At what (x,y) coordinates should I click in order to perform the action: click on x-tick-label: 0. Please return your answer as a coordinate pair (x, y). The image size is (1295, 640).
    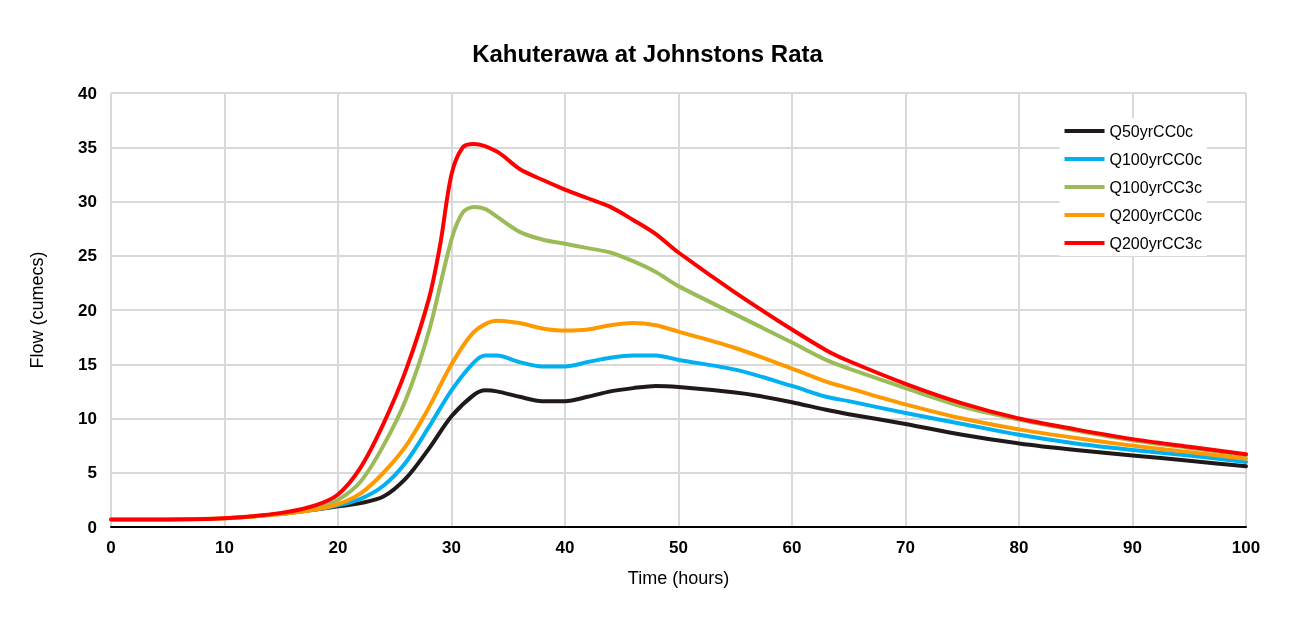
    Looking at the image, I should click on (111, 547).